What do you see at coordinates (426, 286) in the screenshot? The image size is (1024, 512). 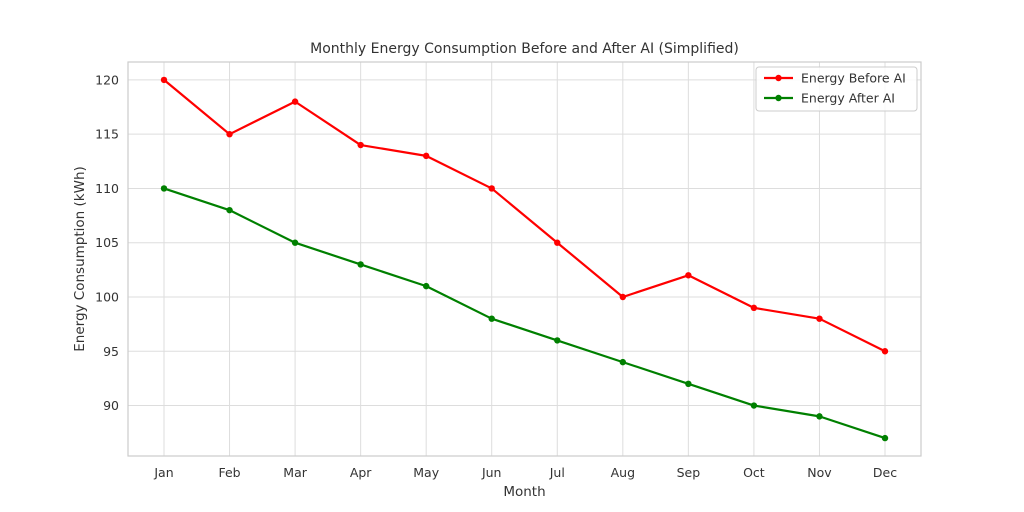 I see `data-point-after-may` at bounding box center [426, 286].